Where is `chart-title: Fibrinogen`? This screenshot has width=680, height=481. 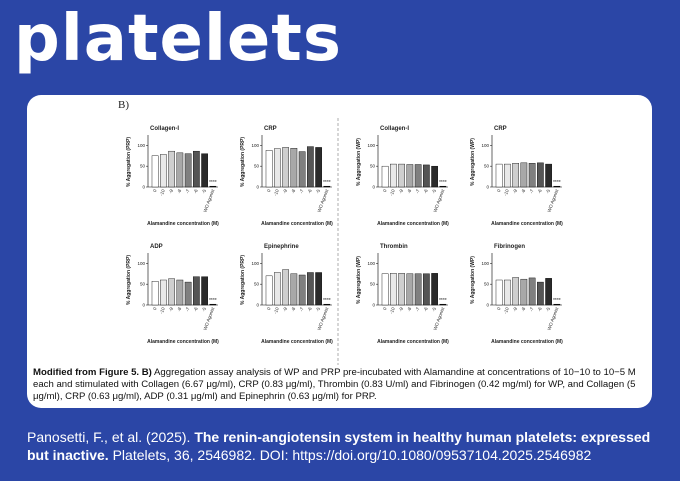 chart-title: Fibrinogen is located at coordinates (509, 247).